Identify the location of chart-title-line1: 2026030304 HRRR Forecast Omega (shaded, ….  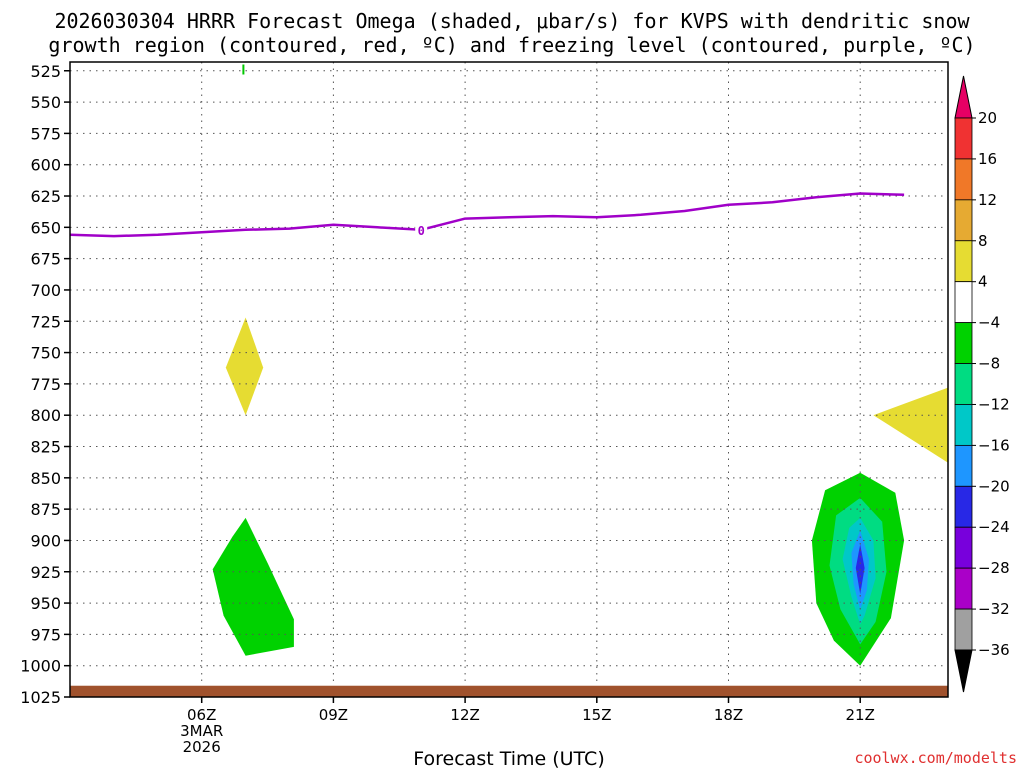
(512, 21).